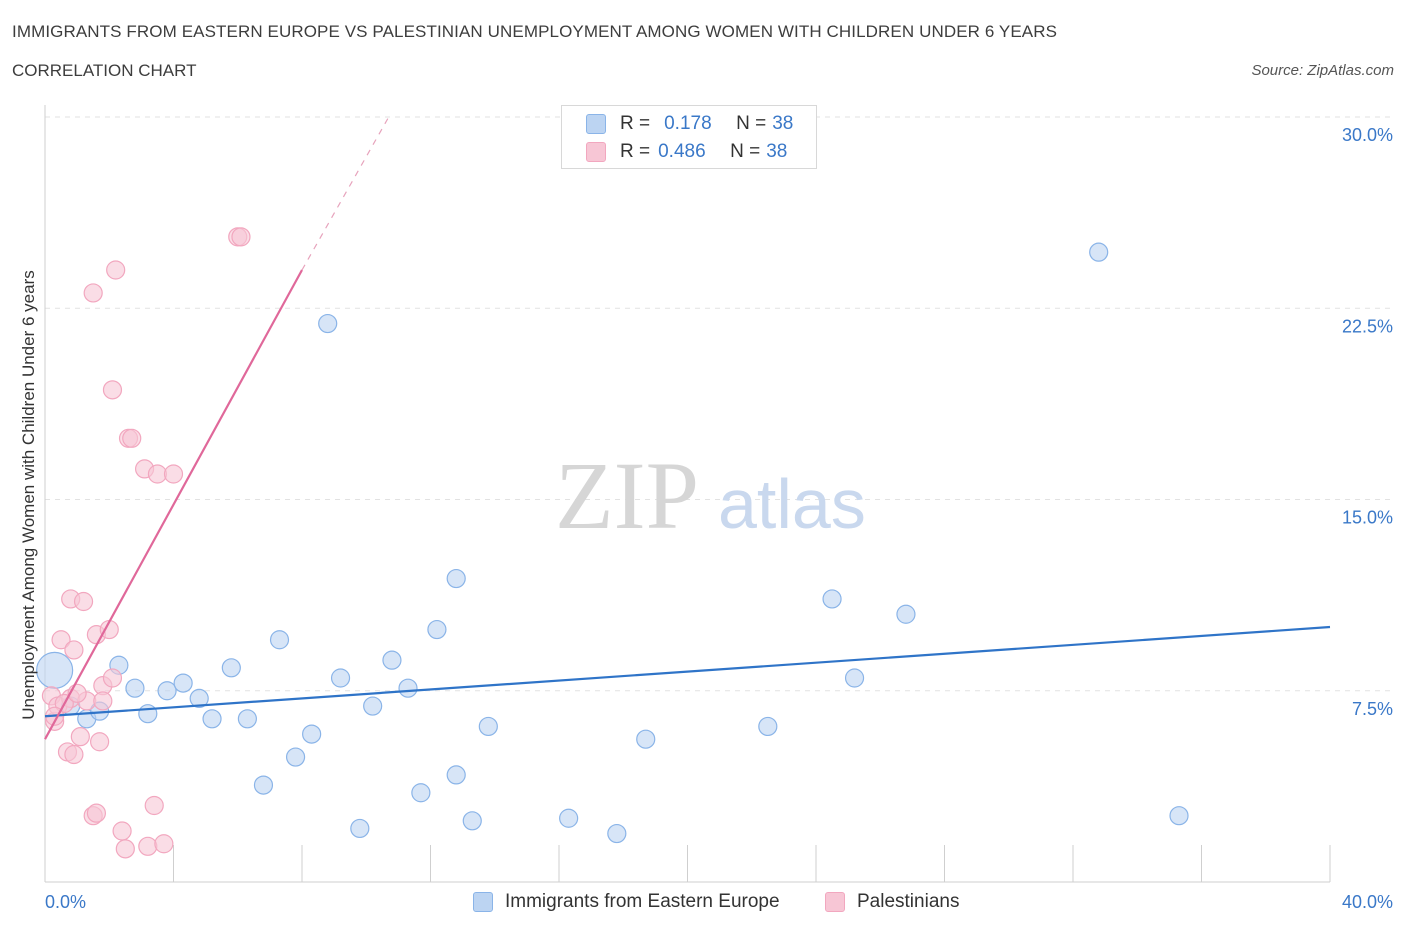 This screenshot has width=1406, height=930. I want to click on watermark-zip: ZIP, so click(627, 495).